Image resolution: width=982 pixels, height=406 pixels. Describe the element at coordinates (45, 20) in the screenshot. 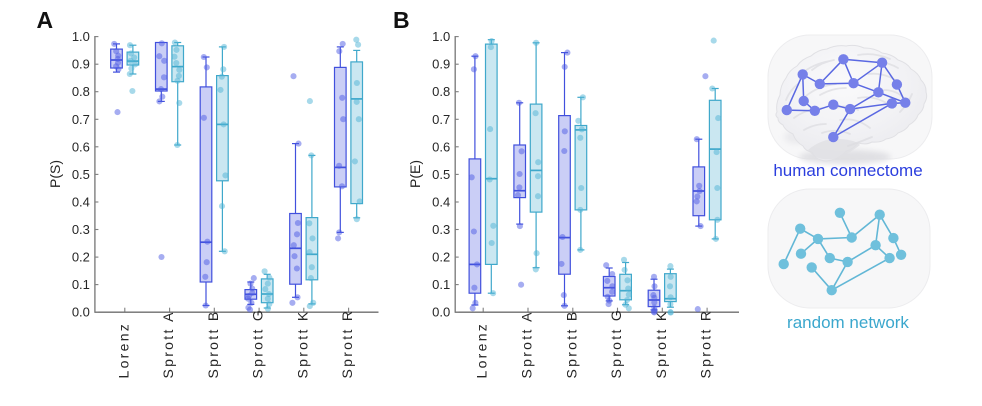

I see `svg-text: A` at that location.